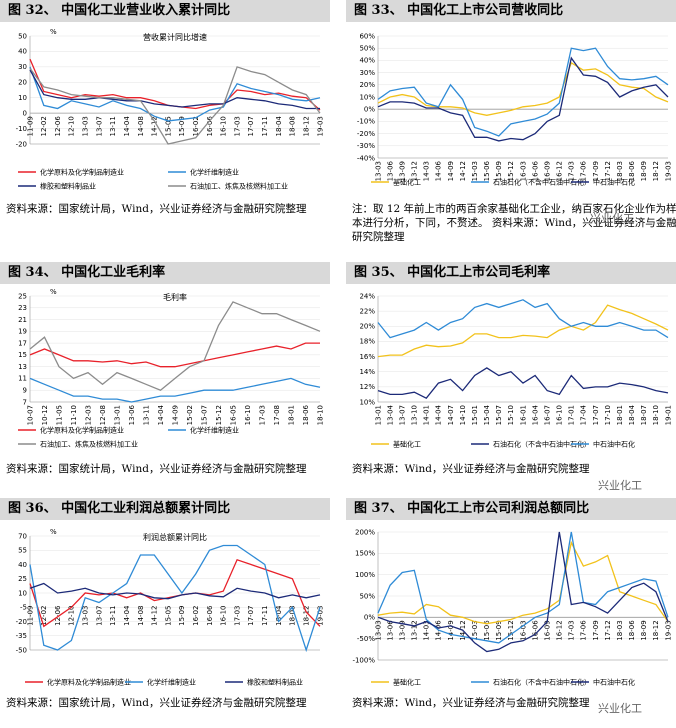 The width and height of the screenshot is (676, 728). Describe the element at coordinates (22, 367) in the screenshot. I see `y-tick-label: 13` at that location.